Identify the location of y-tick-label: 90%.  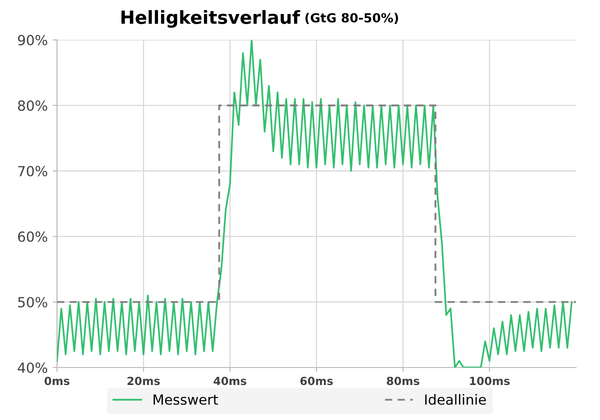
(33, 40).